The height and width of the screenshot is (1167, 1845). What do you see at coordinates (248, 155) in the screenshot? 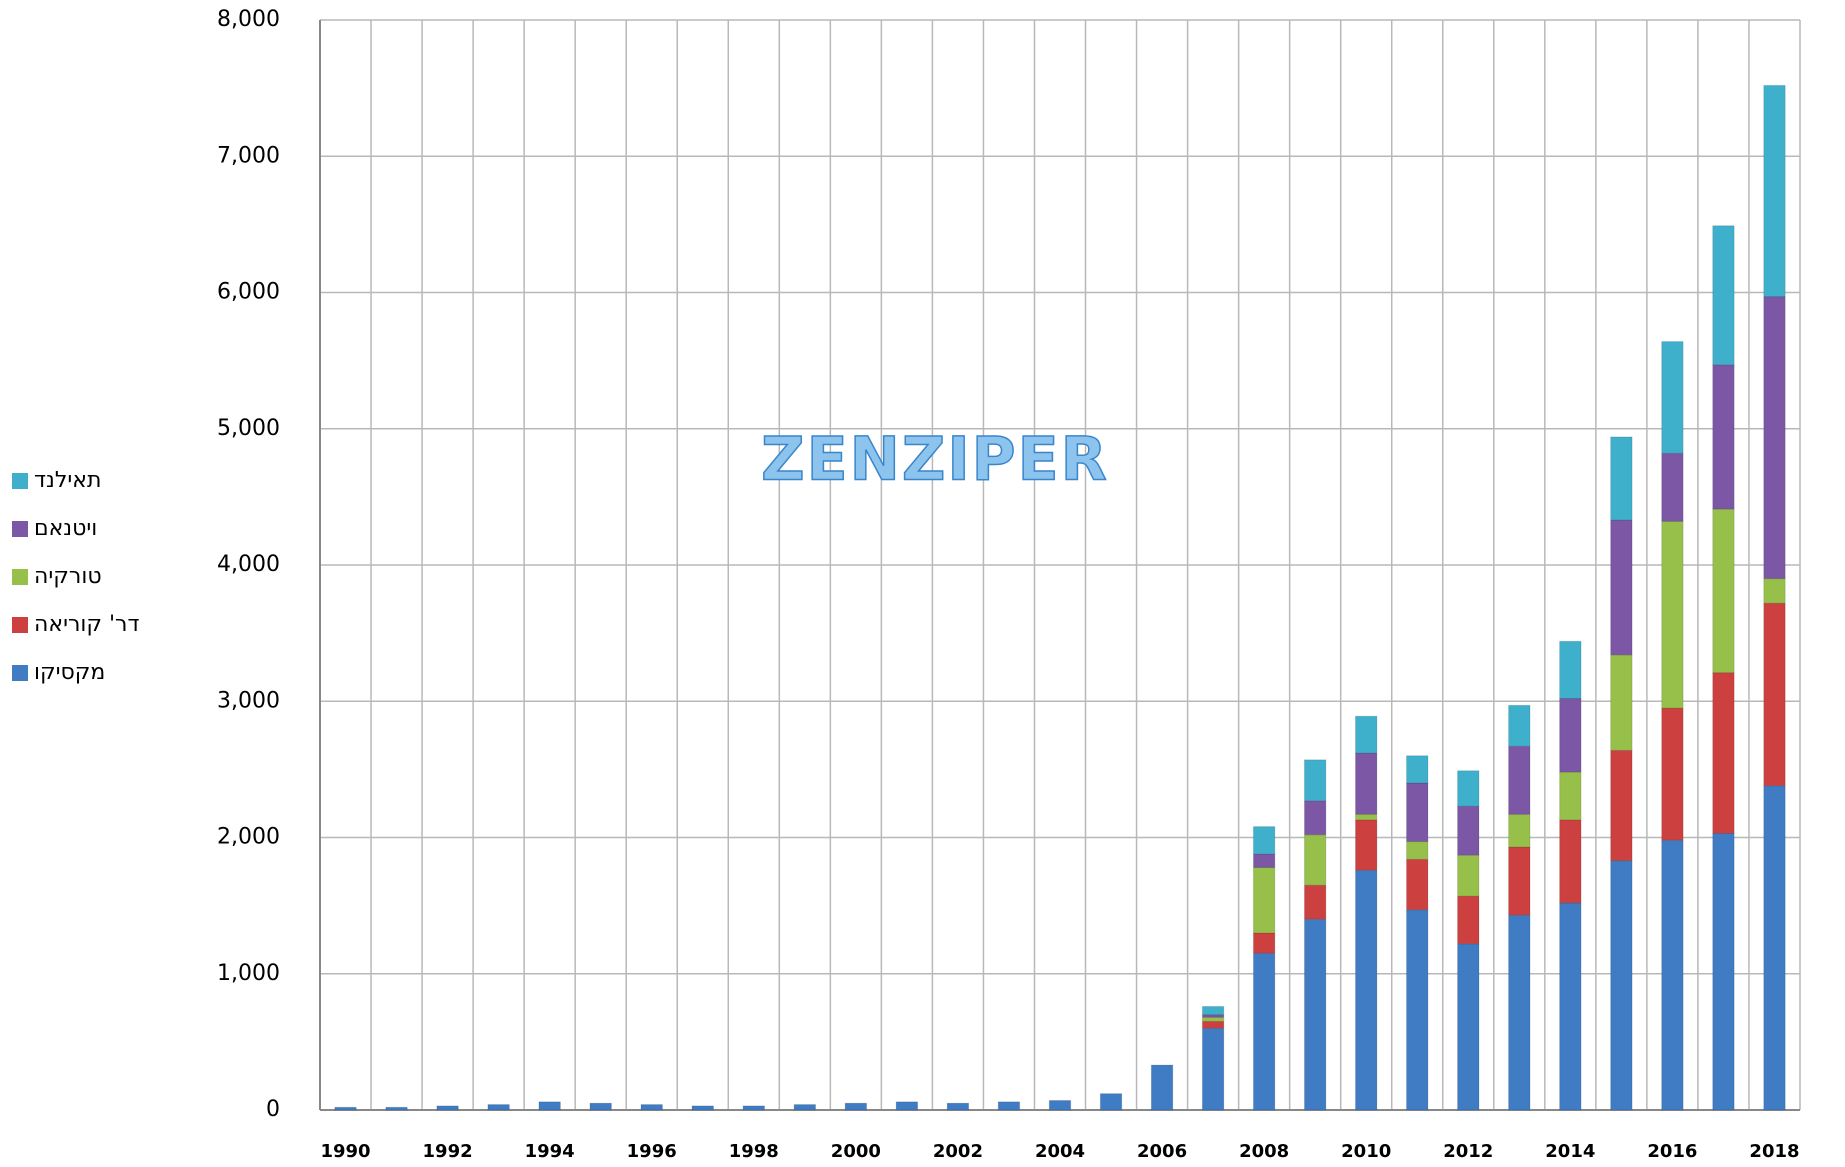
I see `y-tick-label: 7,000` at bounding box center [248, 155].